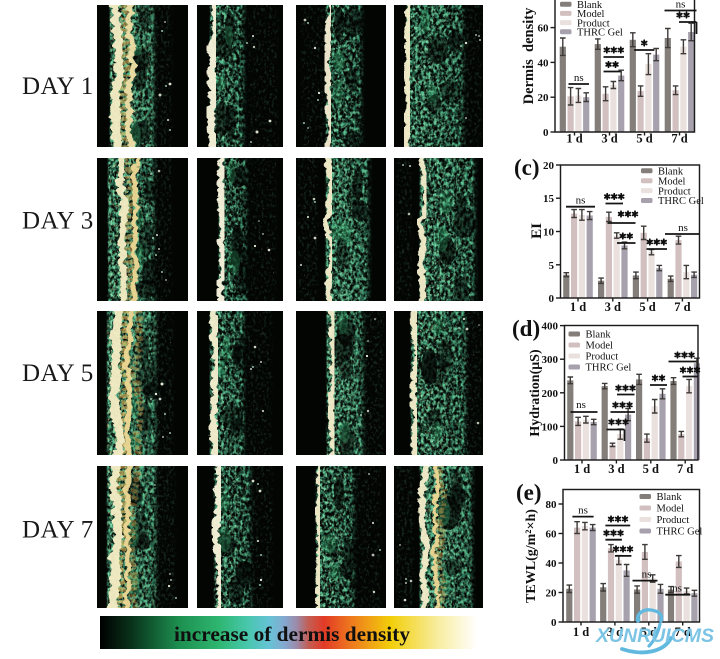  What do you see at coordinates (549, 233) in the screenshot?
I see `svg-text: 10` at bounding box center [549, 233].